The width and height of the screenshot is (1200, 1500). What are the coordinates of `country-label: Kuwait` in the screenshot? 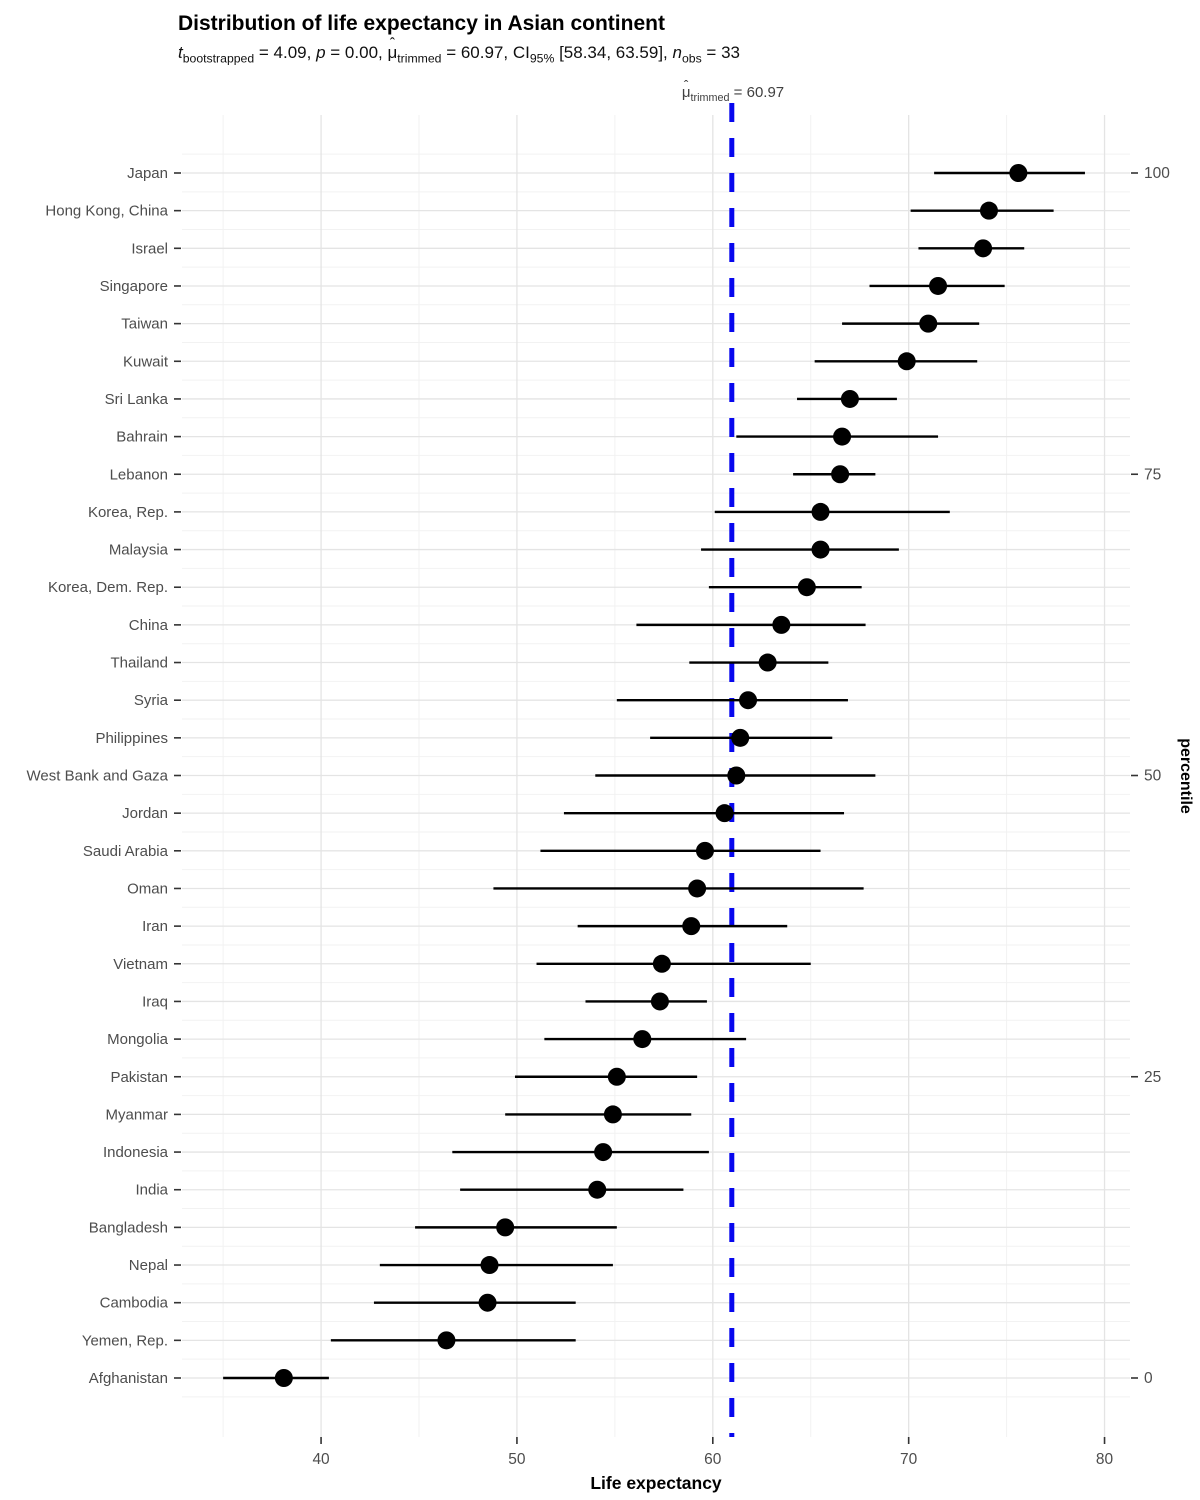 It's located at (146, 361).